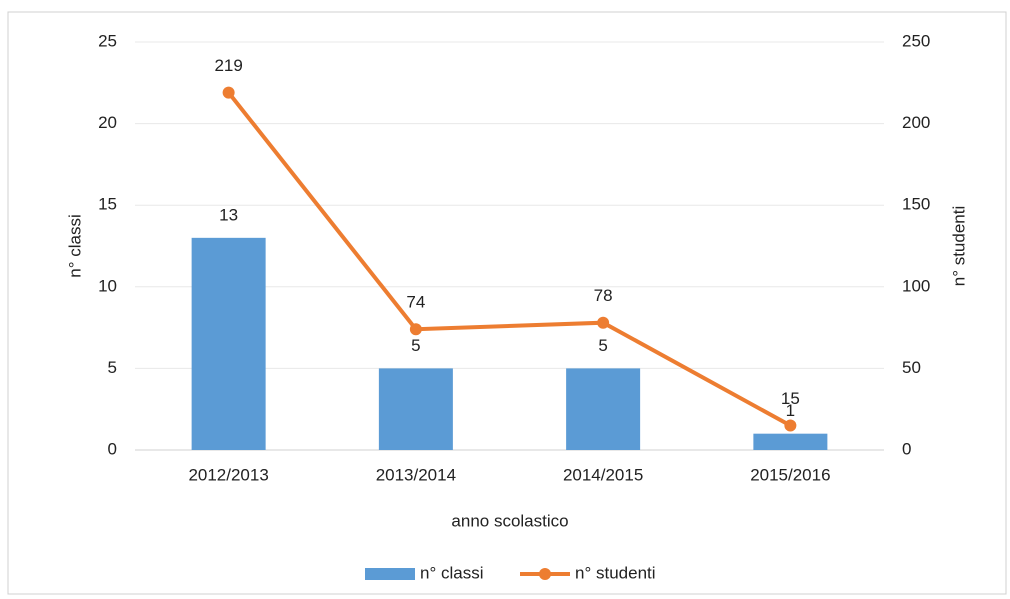  Describe the element at coordinates (107, 204) in the screenshot. I see `y-tick-label: 15` at that location.